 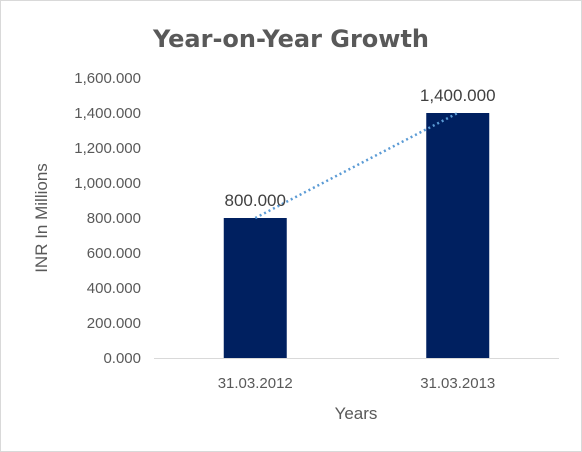 What do you see at coordinates (458, 95) in the screenshot?
I see `data-label: 1,400.000` at bounding box center [458, 95].